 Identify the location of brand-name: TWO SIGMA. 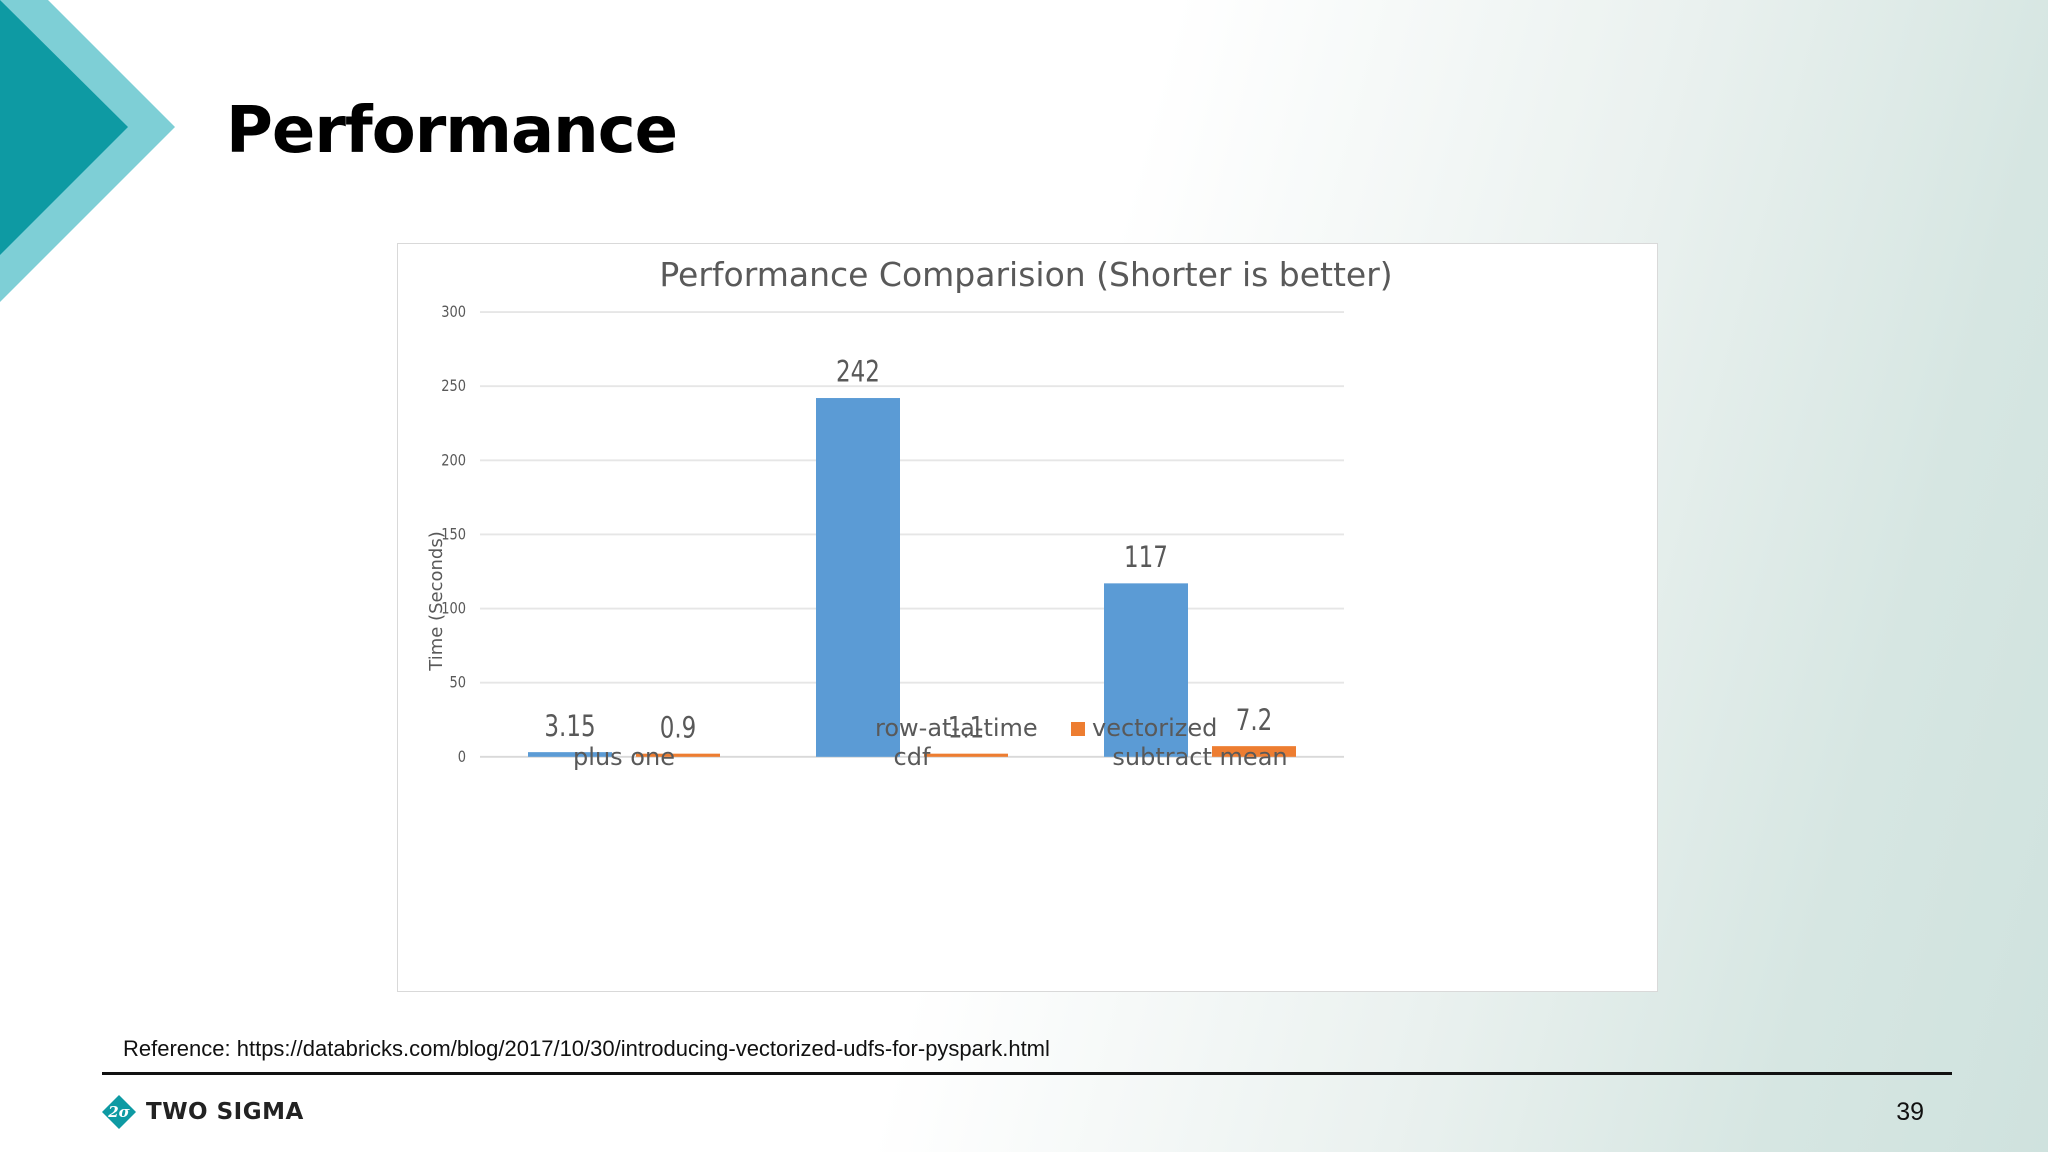
(225, 1112).